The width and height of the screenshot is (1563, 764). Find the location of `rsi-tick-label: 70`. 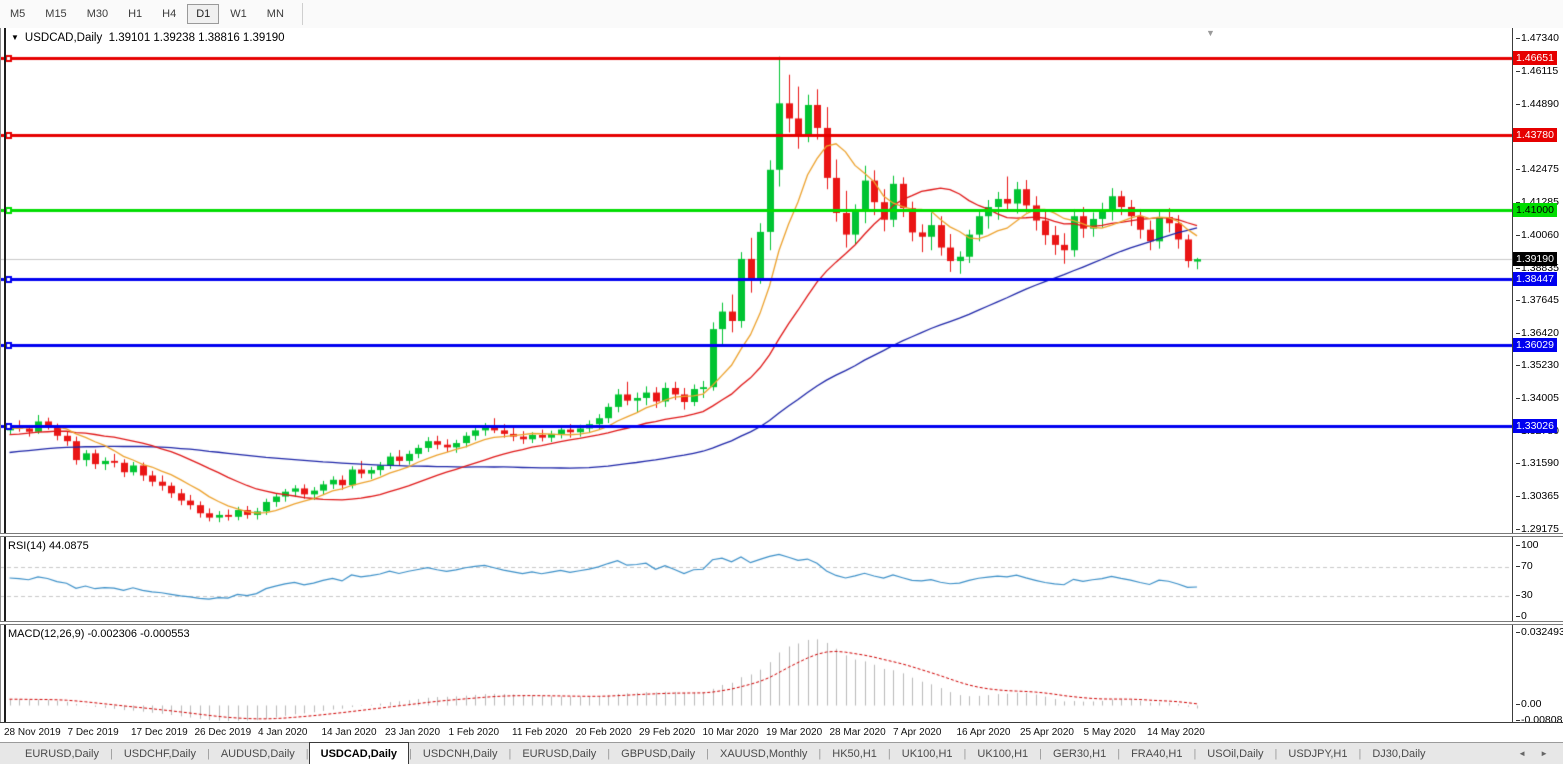

rsi-tick-label: 70 is located at coordinates (1524, 566).